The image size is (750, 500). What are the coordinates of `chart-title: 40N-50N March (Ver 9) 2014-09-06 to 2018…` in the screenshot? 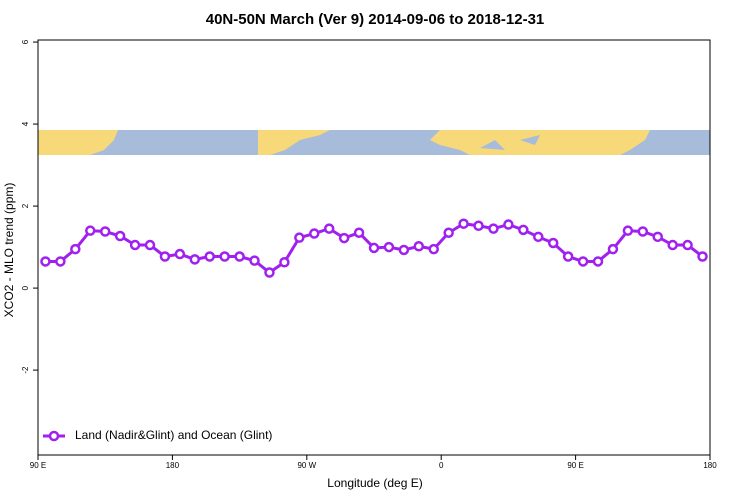 It's located at (375, 19).